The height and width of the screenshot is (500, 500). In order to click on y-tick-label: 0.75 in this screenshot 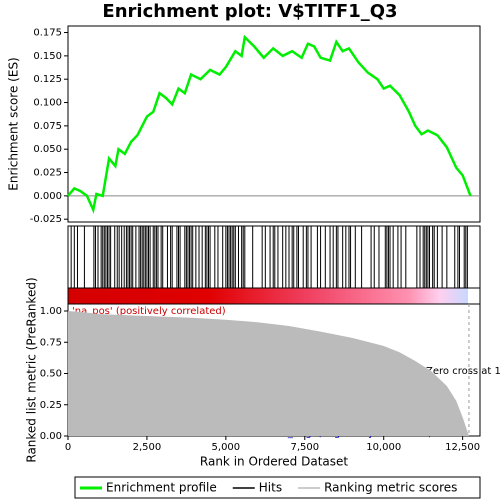, I will do `click(51, 342)`.